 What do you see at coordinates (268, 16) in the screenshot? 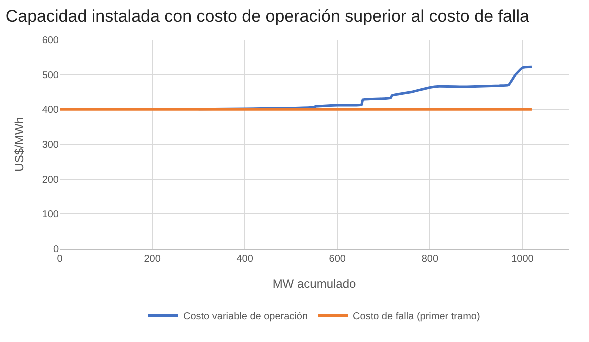
I see `chart-title: Capacidad instalada con costo de operación superior al costo de falla` at bounding box center [268, 16].